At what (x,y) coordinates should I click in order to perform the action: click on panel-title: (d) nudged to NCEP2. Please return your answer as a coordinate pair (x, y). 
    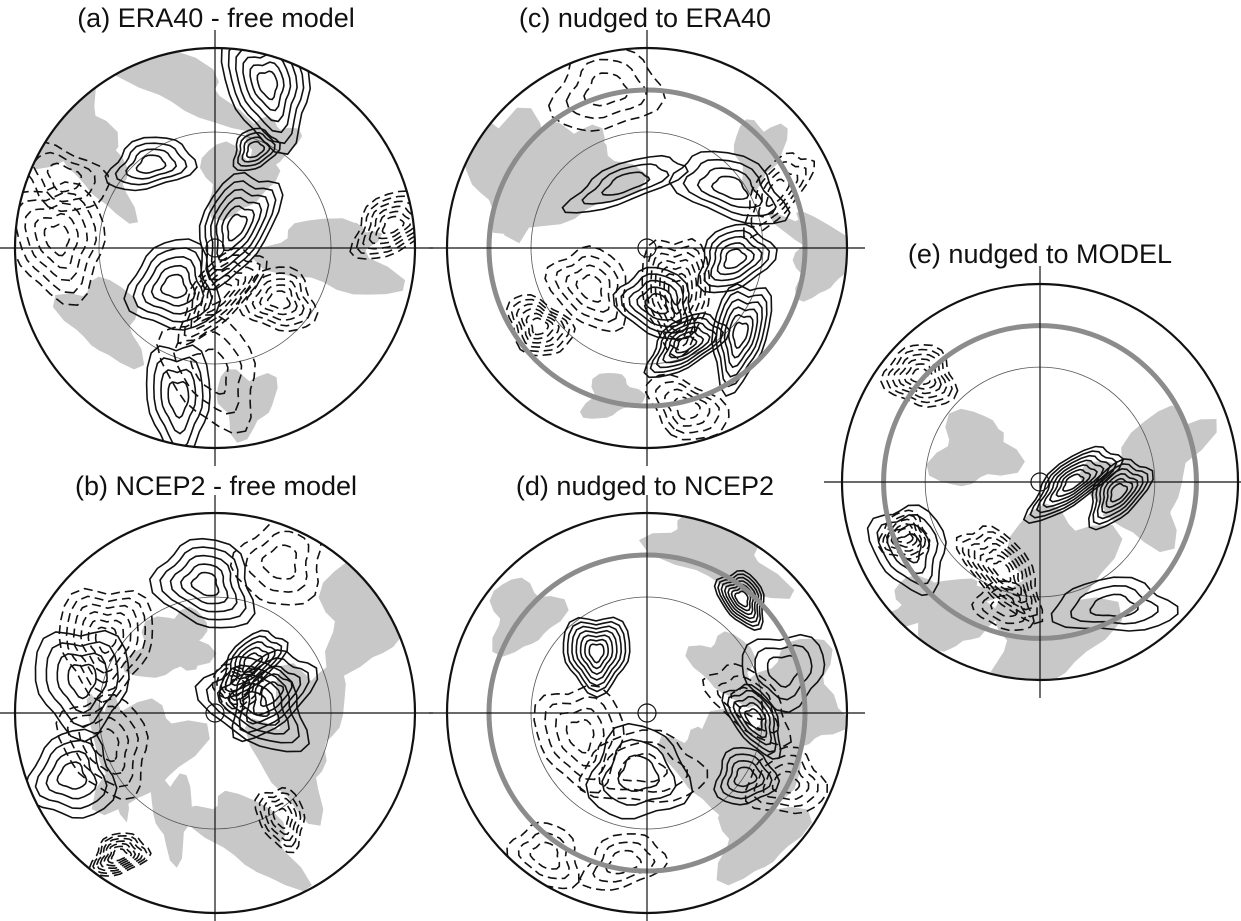
    Looking at the image, I should click on (645, 486).